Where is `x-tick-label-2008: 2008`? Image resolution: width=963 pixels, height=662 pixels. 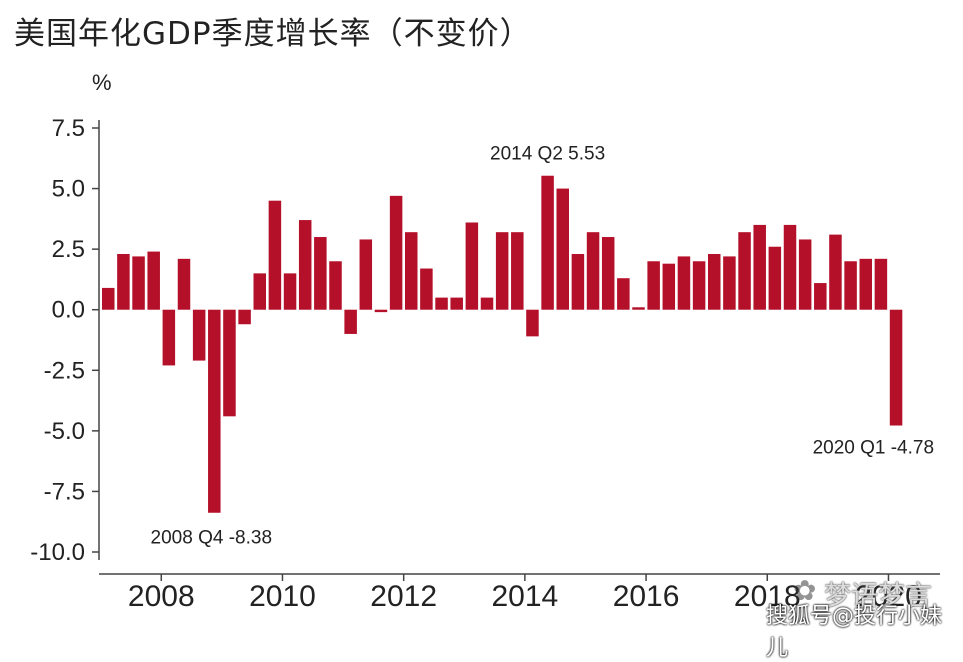
x-tick-label-2008: 2008 is located at coordinates (161, 596).